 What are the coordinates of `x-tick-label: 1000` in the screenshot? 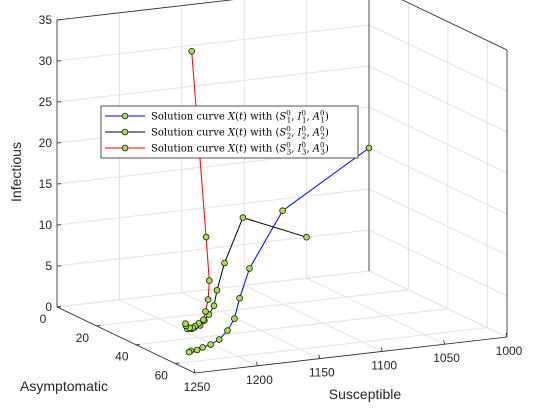 It's located at (509, 351).